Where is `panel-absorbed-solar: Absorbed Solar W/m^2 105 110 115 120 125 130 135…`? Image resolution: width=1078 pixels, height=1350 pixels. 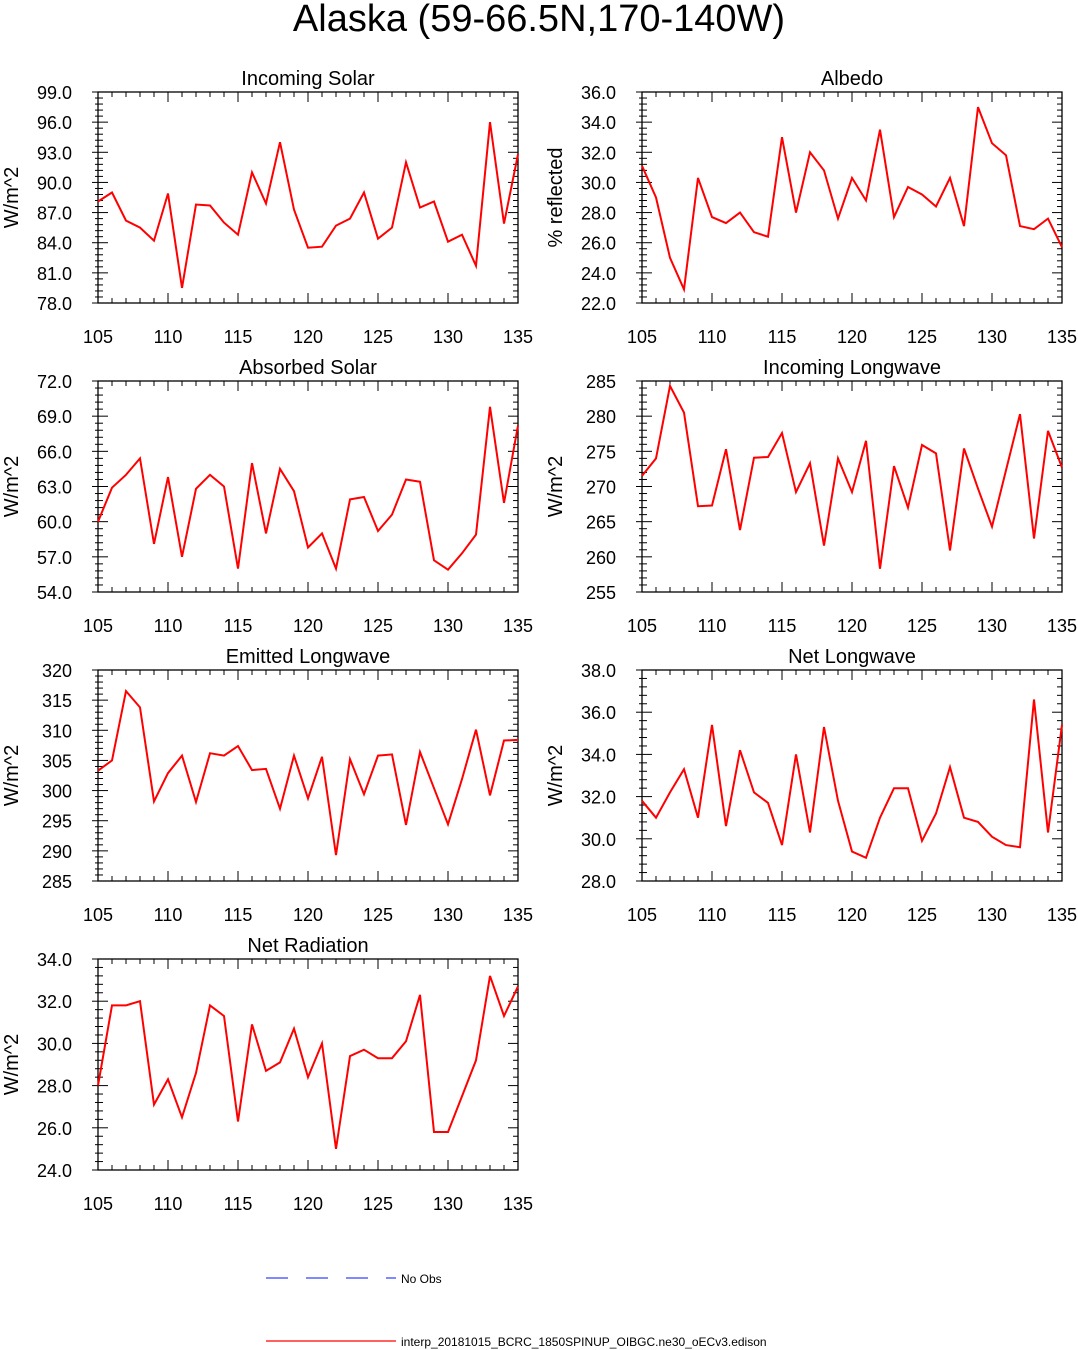
panel-absorbed-solar: Absorbed Solar W/m^2 105 110 115 120 125 130 135… is located at coordinates (267, 496).